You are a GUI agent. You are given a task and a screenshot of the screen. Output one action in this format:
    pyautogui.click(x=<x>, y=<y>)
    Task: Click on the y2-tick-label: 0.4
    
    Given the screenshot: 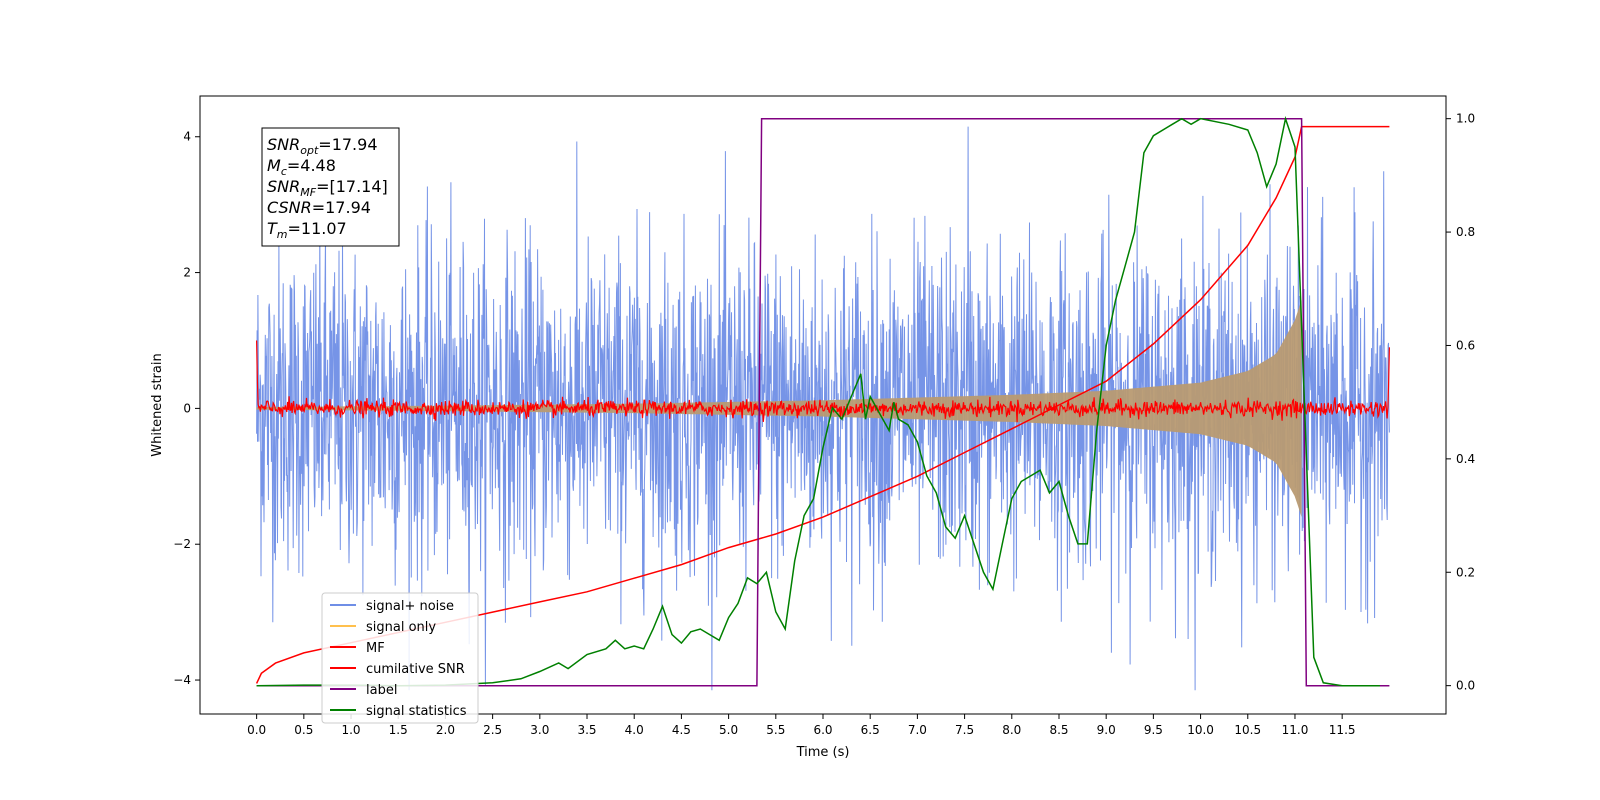 What is the action you would take?
    pyautogui.click(x=1465, y=459)
    